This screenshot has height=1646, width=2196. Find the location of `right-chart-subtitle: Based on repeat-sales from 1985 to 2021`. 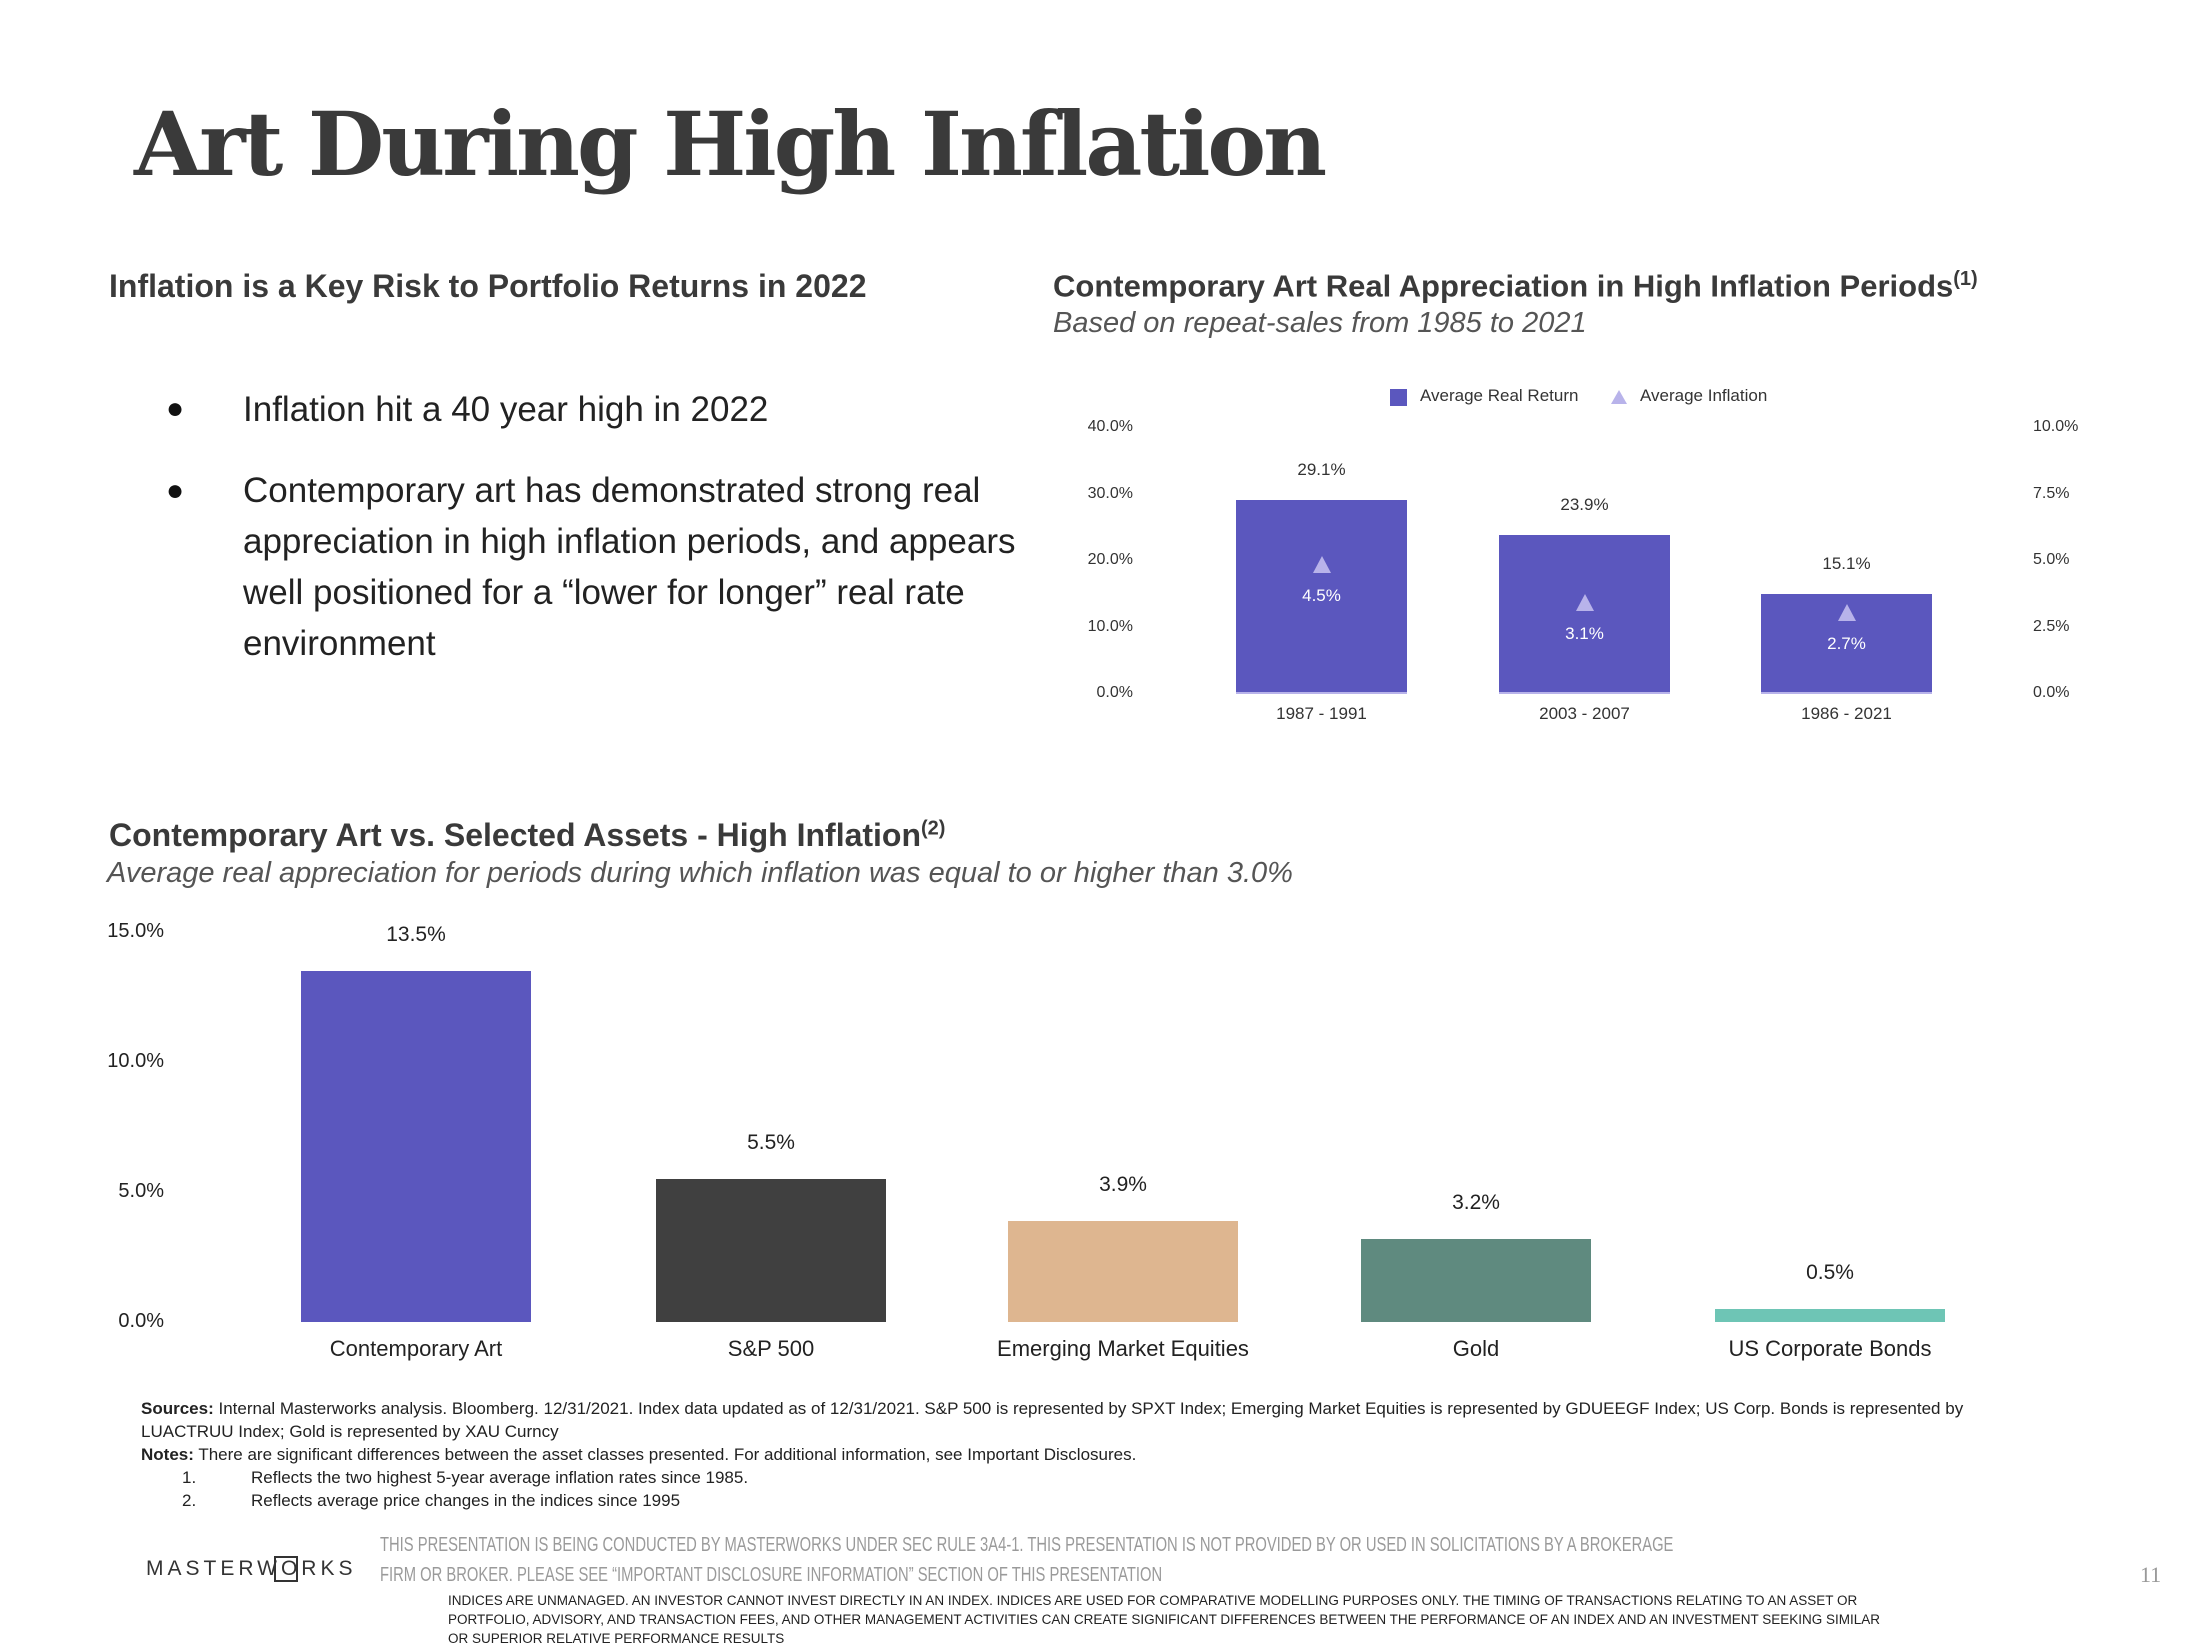

right-chart-subtitle: Based on repeat-sales from 1985 to 2021 is located at coordinates (1320, 323).